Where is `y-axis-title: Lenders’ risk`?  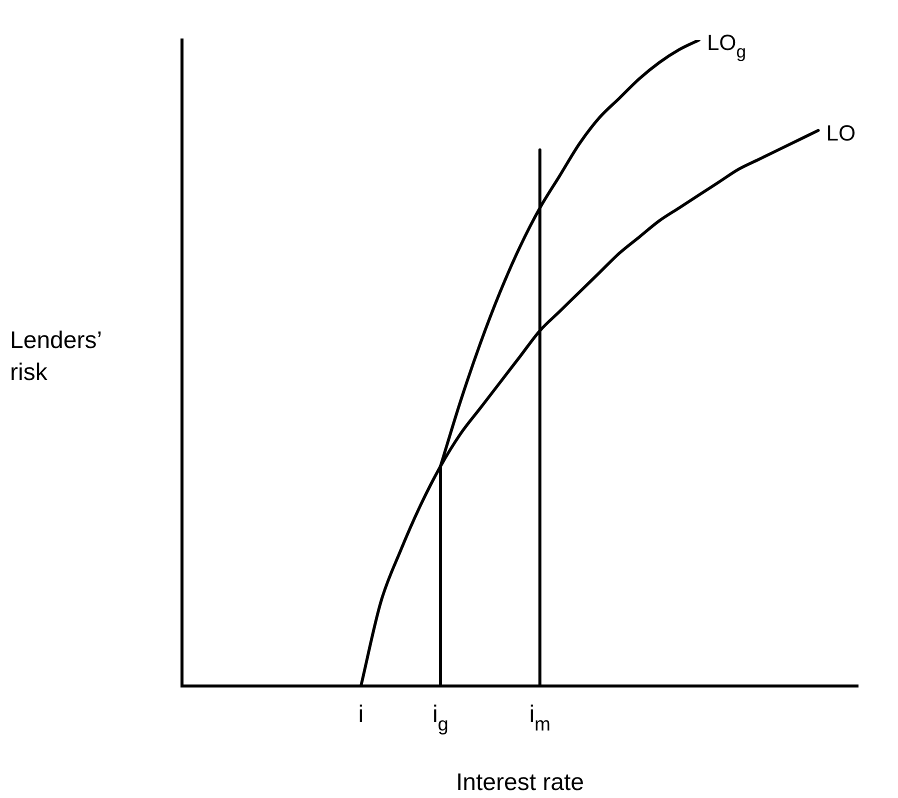
y-axis-title: Lenders’ risk is located at coordinates (56, 356).